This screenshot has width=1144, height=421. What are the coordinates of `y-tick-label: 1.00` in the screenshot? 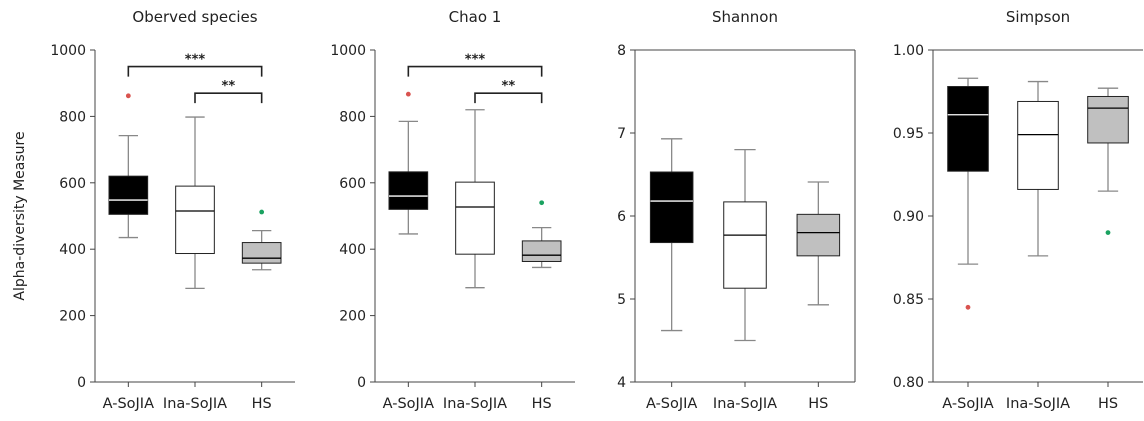 It's located at (908, 51).